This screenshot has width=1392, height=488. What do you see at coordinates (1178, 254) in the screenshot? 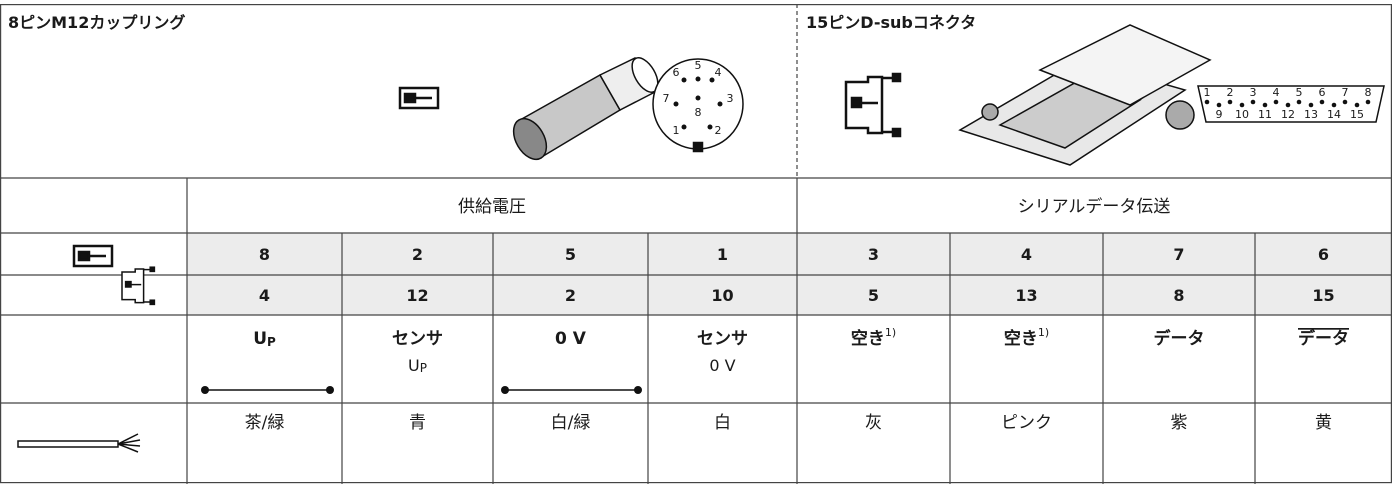
I see `pin-number: 7` at bounding box center [1178, 254].